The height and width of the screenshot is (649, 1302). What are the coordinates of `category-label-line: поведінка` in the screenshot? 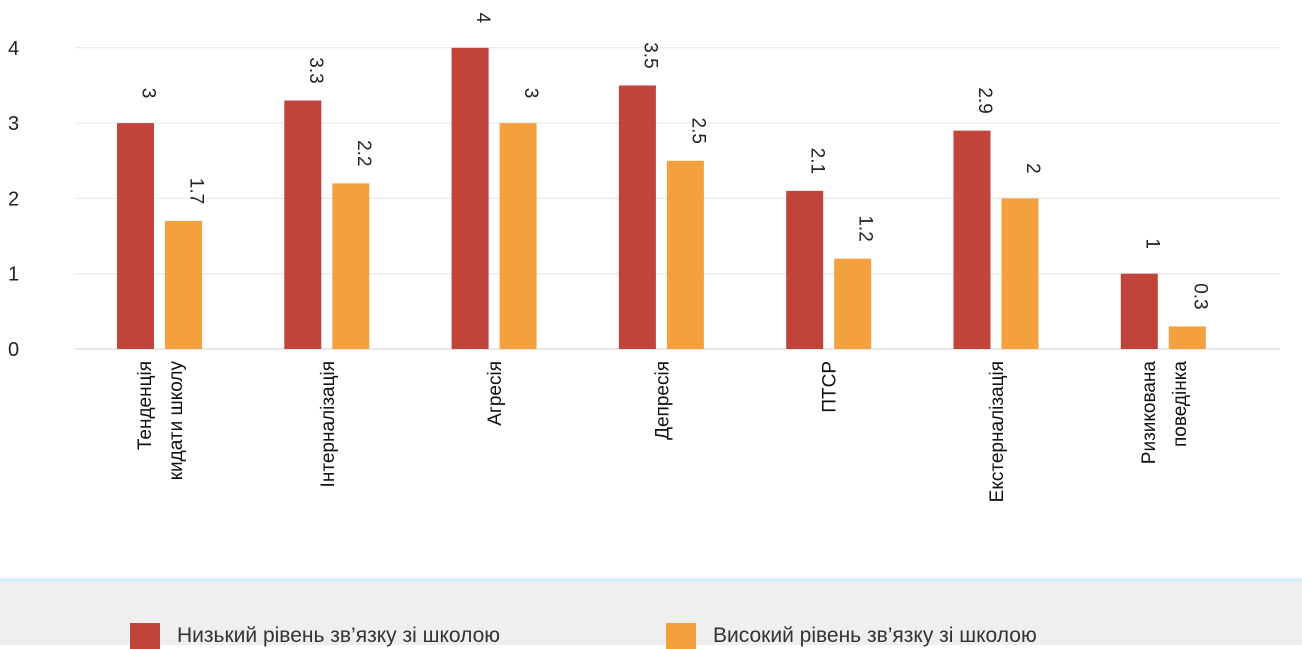 It's located at (1180, 404).